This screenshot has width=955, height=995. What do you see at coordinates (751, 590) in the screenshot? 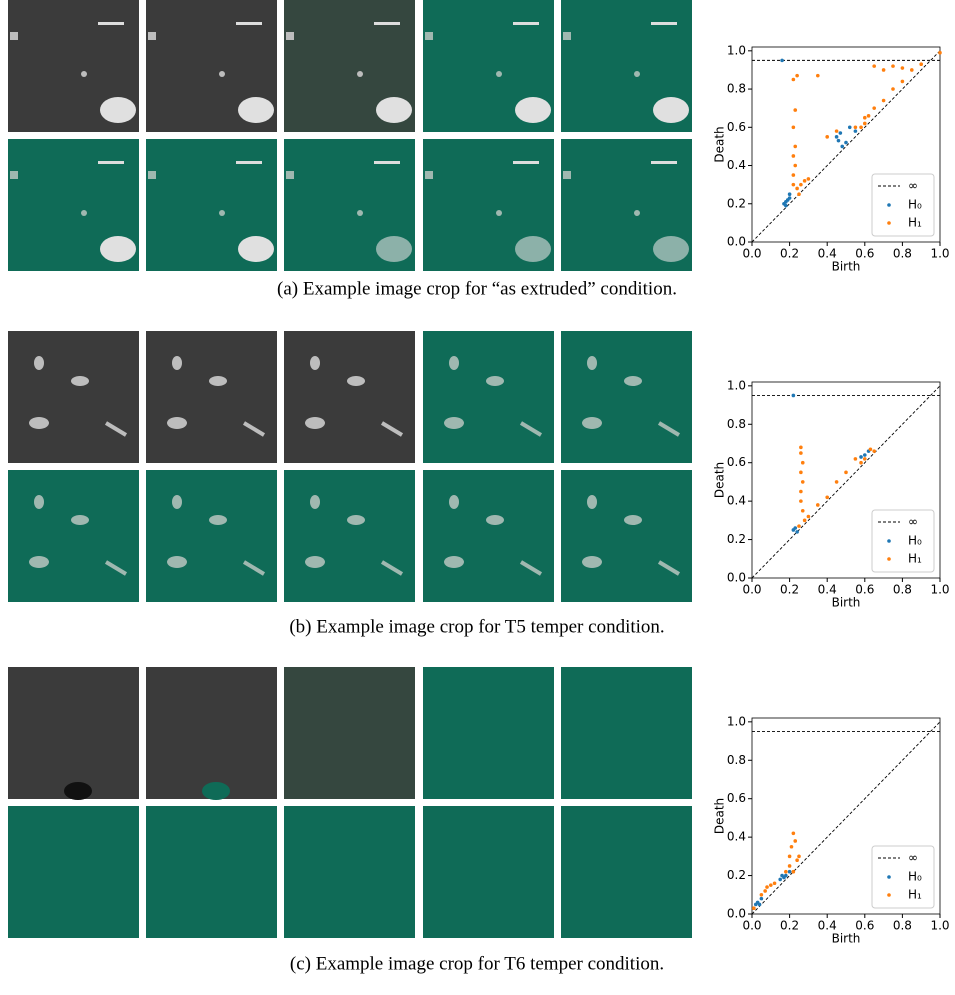
I see `x-tick-label: 0.0` at bounding box center [751, 590].